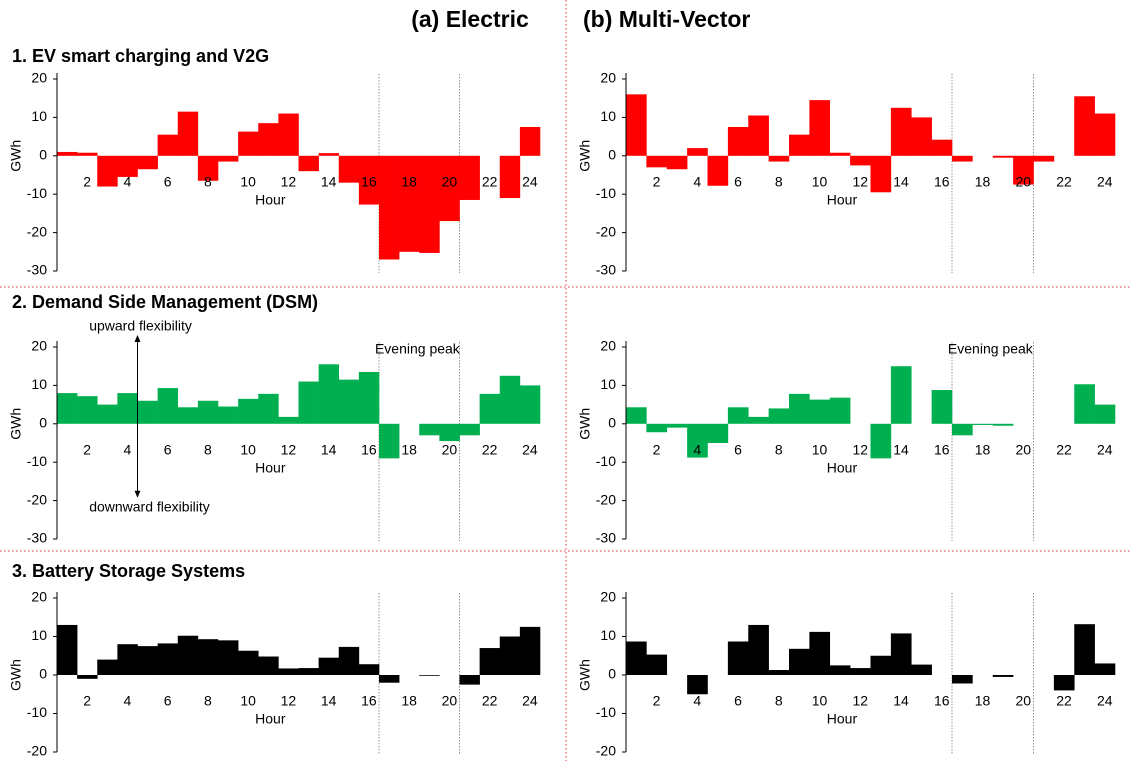 The height and width of the screenshot is (761, 1130). Describe the element at coordinates (585, 675) in the screenshot. I see `y-axis-label: GWh` at that location.